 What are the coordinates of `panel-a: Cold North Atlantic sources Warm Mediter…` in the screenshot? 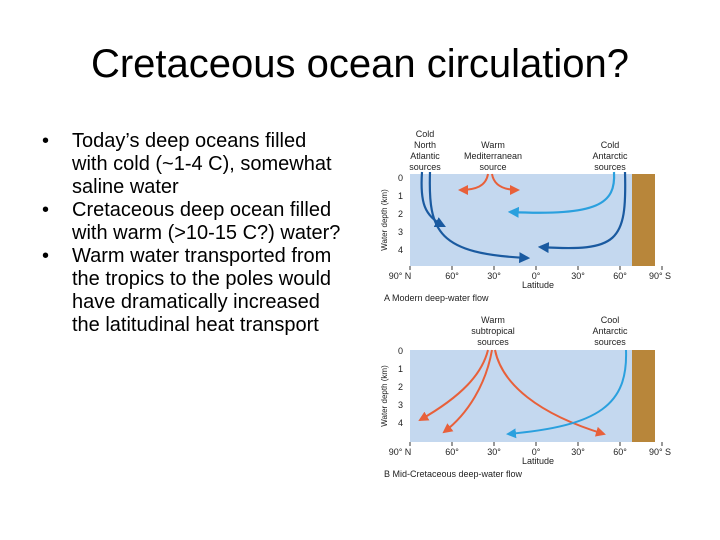 It's located at (525, 216).